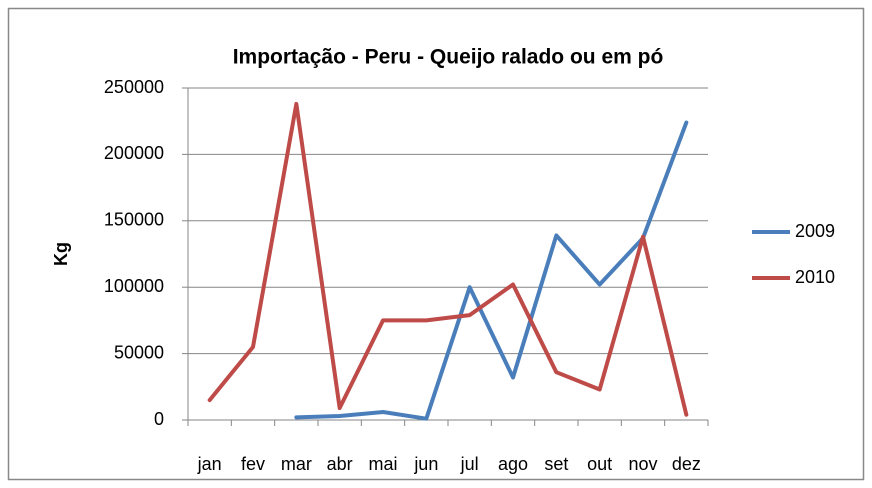 Image resolution: width=872 pixels, height=488 pixels. I want to click on x-tick-label: fev, so click(253, 464).